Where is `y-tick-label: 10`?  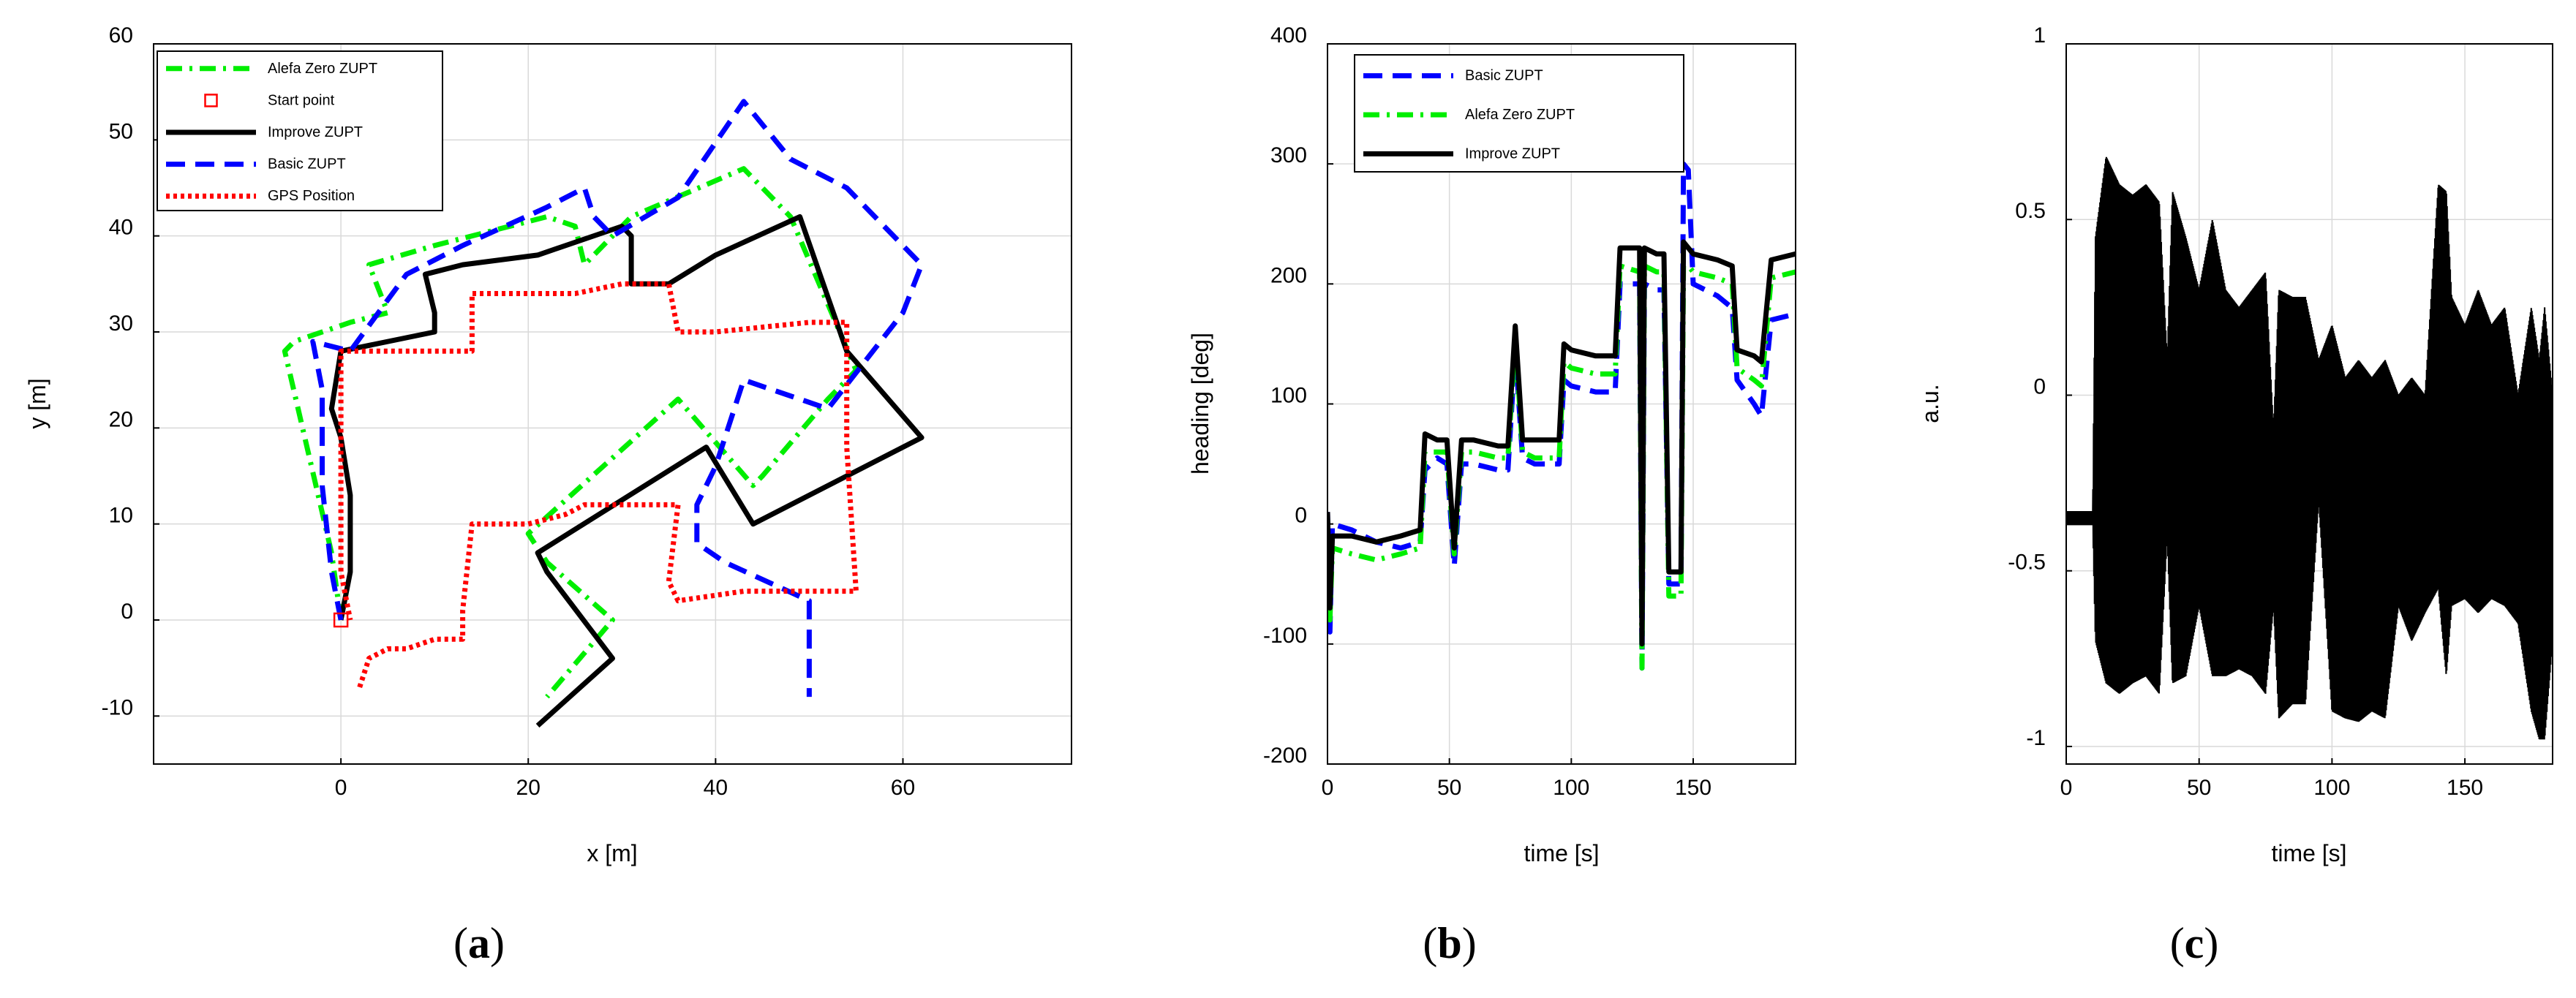
y-tick-label: 10 is located at coordinates (121, 516).